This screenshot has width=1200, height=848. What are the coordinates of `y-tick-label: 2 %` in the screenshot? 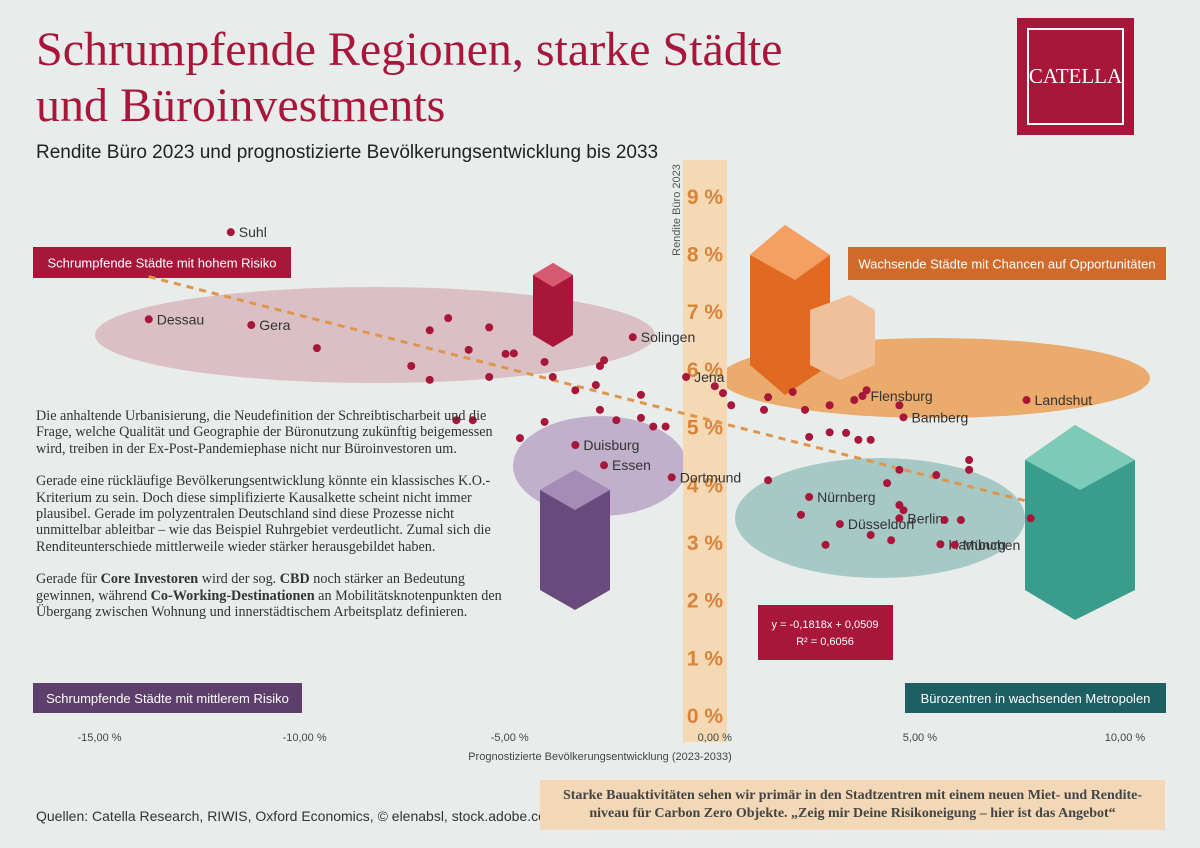 It's located at (705, 601).